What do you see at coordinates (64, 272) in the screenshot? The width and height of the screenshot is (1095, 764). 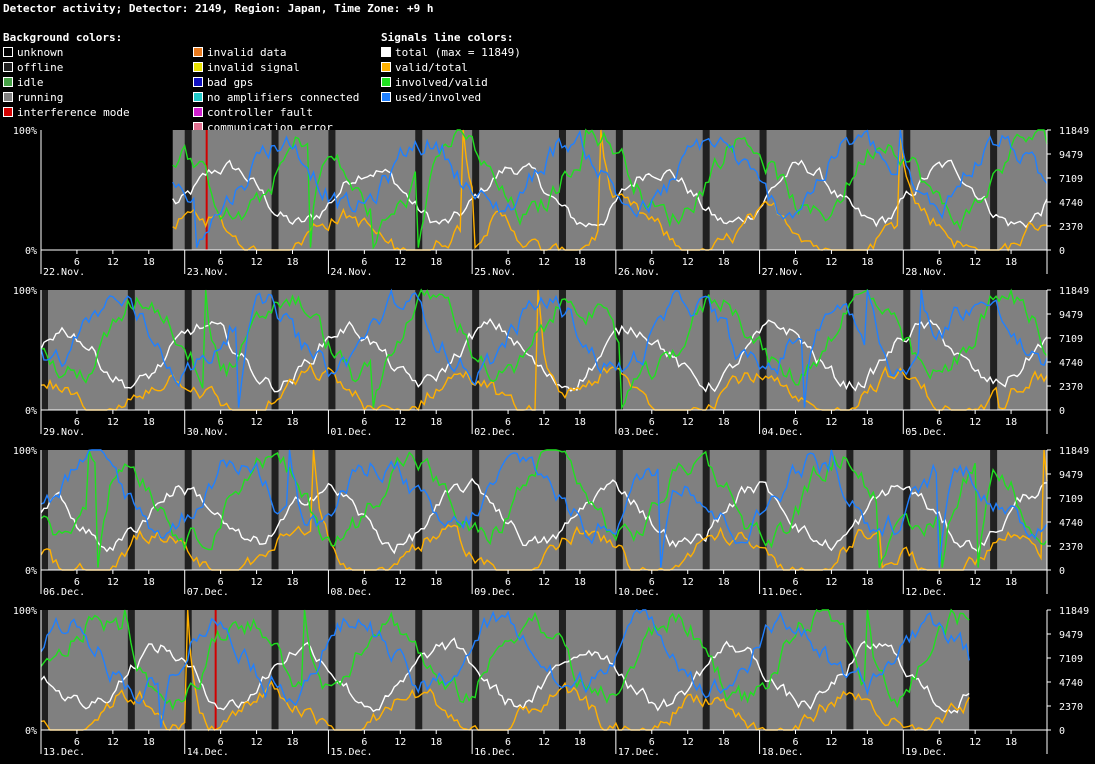 I see `day-label: 22.Nov.` at bounding box center [64, 272].